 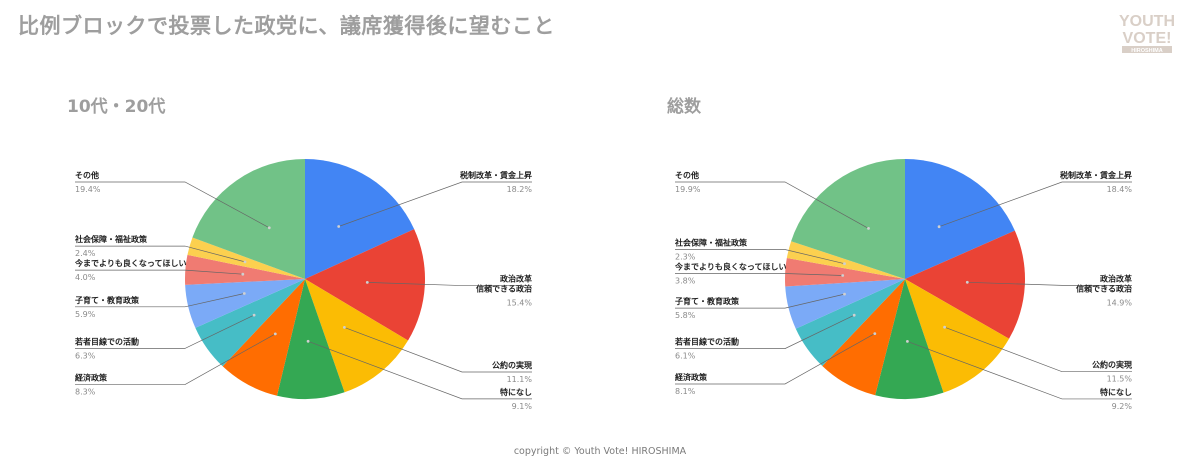 What do you see at coordinates (111, 239) in the screenshot?
I see `slice-label: 社会保障・福祉政策` at bounding box center [111, 239].